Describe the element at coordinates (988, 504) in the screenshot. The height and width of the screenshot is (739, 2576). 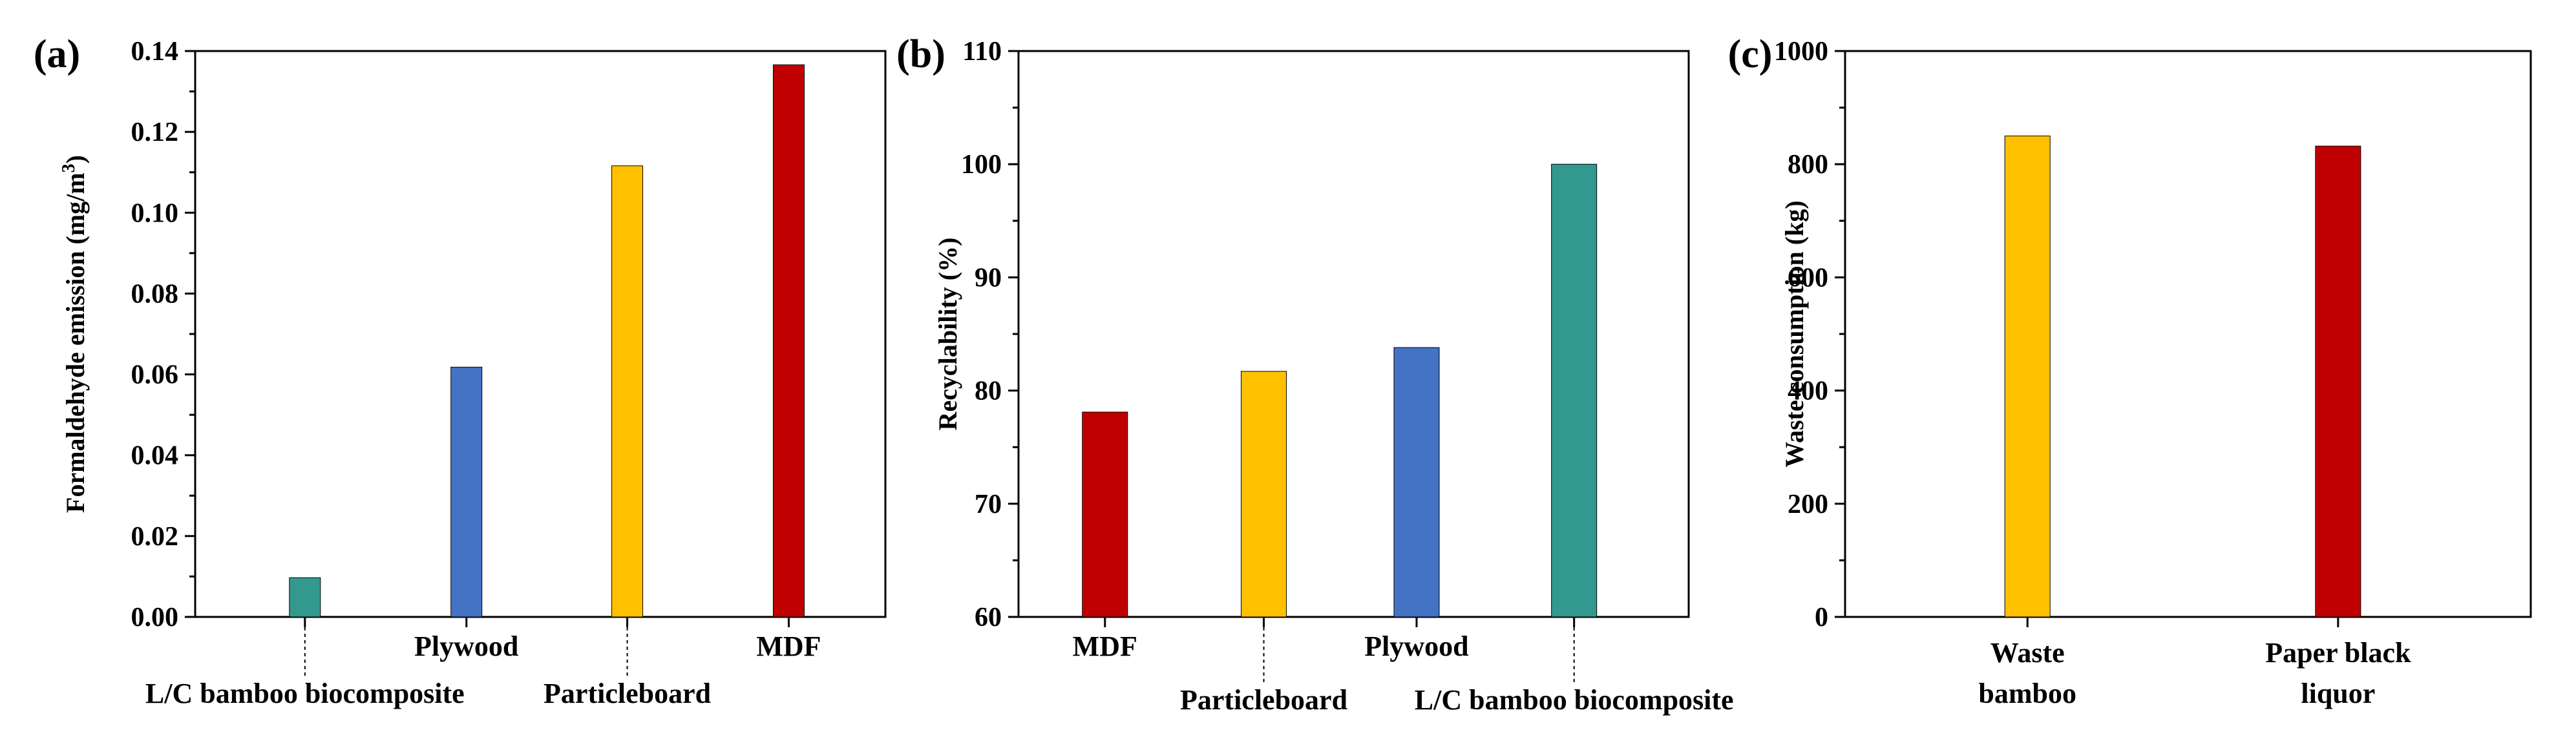
I see `y-tick-label: 70` at that location.